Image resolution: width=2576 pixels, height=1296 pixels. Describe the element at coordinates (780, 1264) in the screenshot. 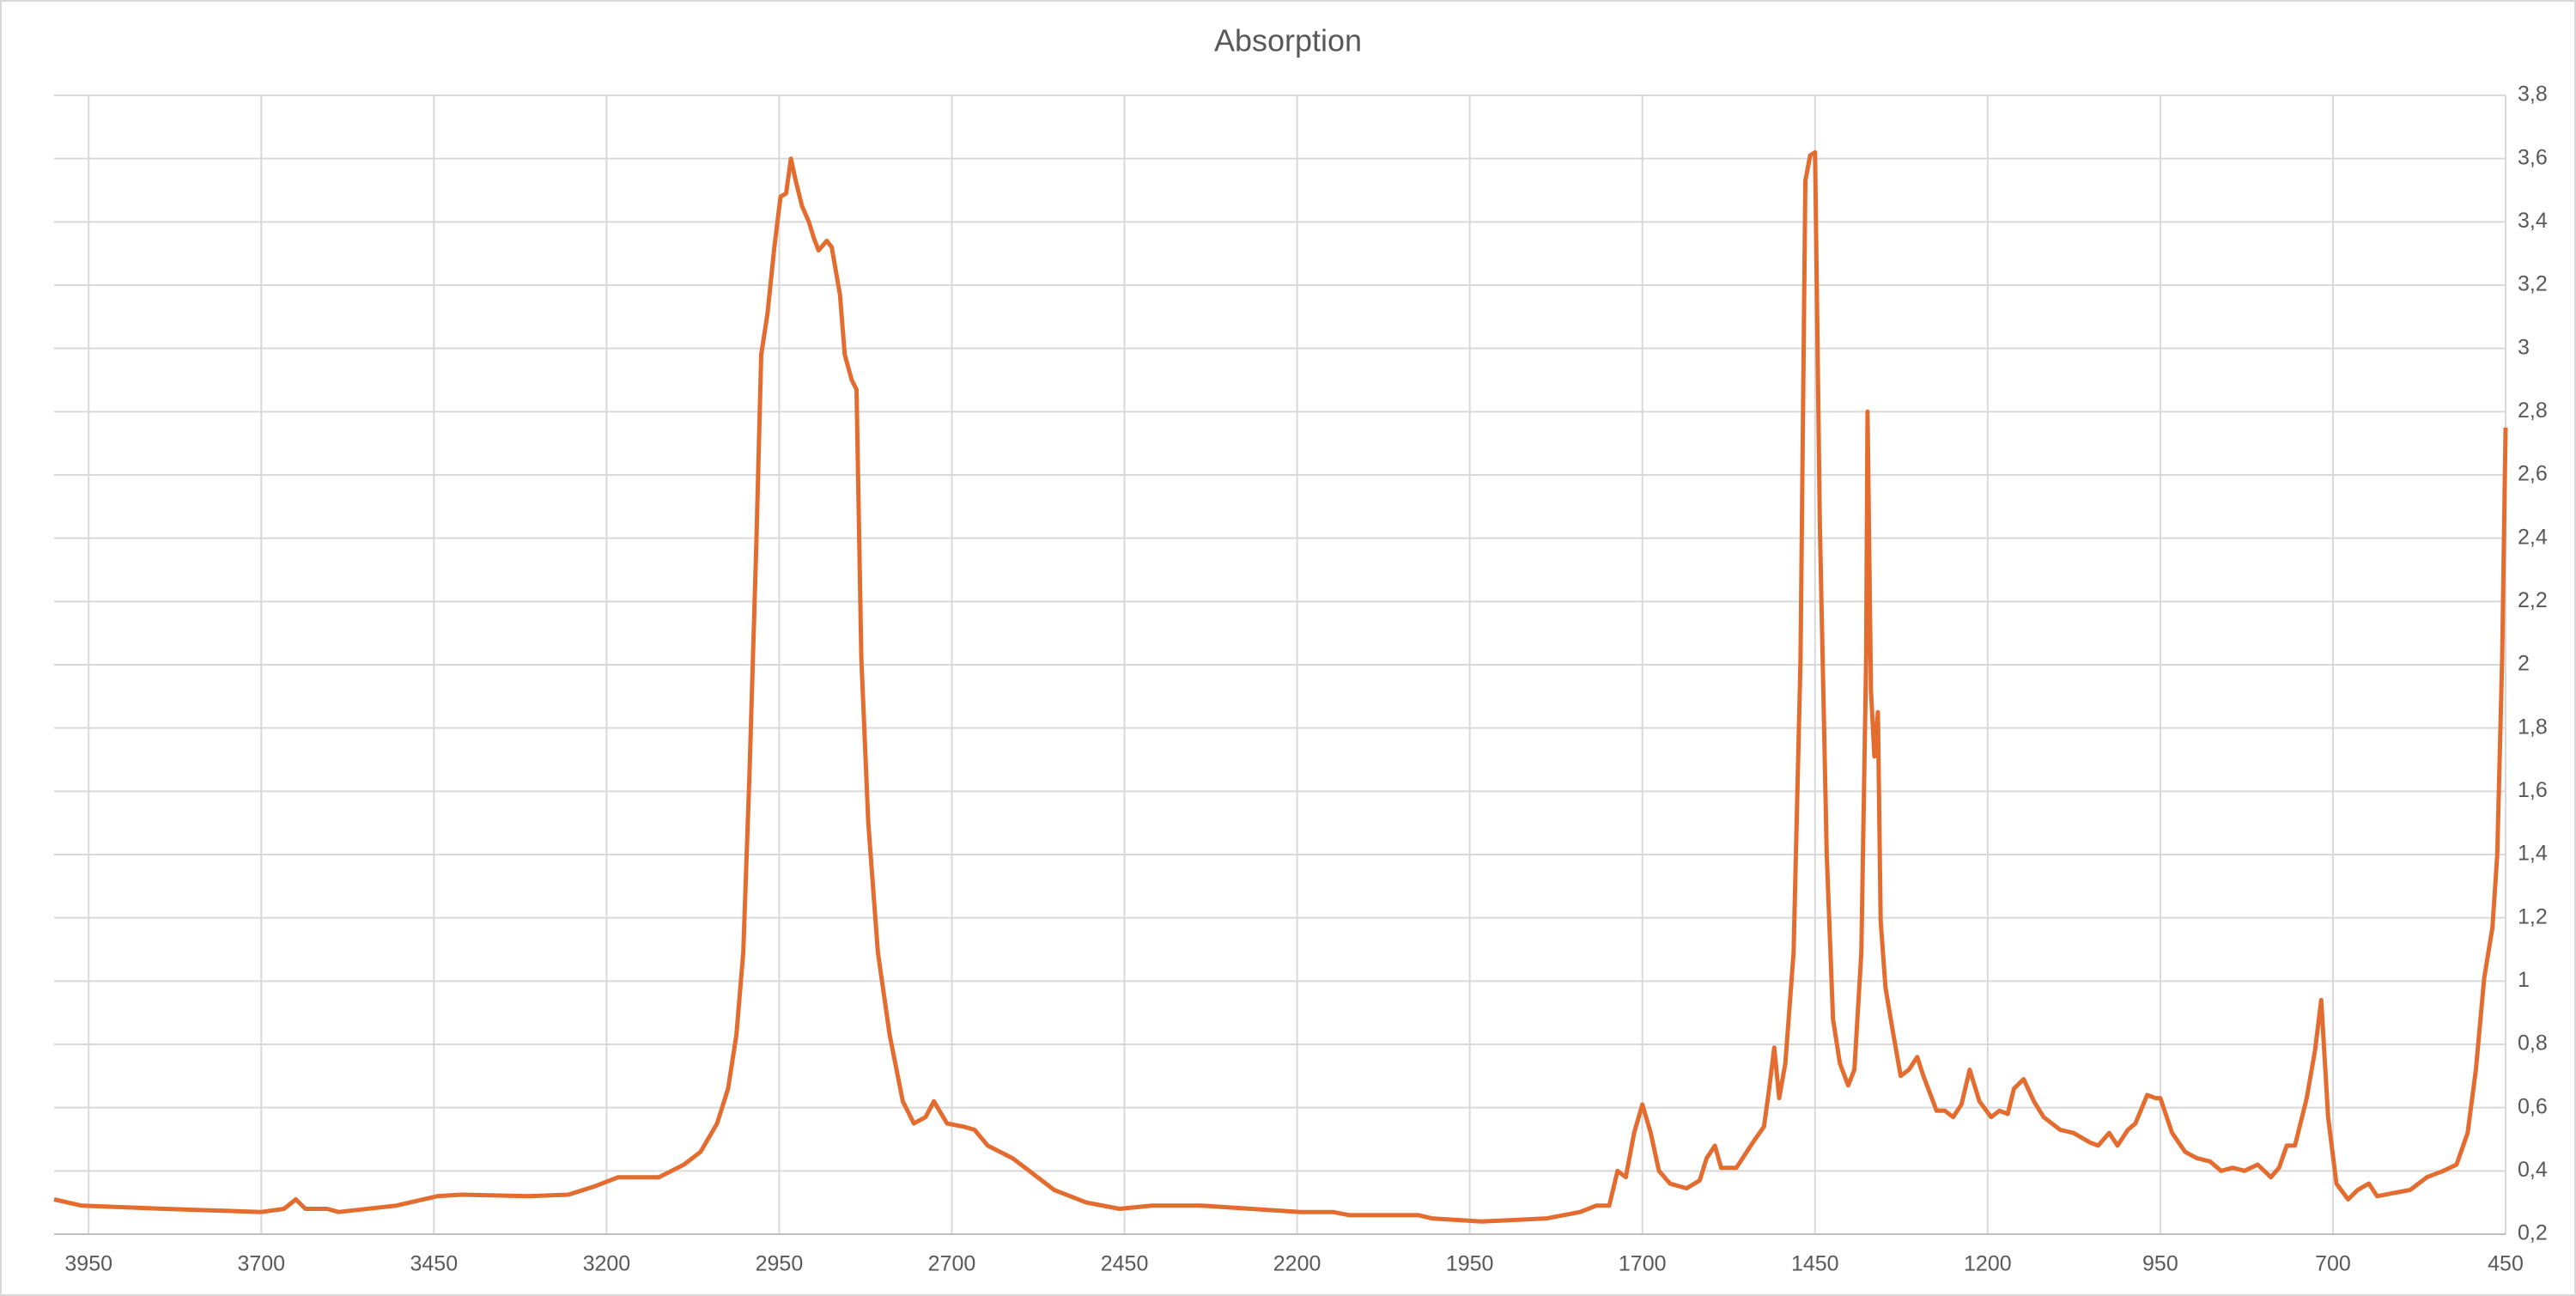

I see `x-tick-label: 2950` at that location.